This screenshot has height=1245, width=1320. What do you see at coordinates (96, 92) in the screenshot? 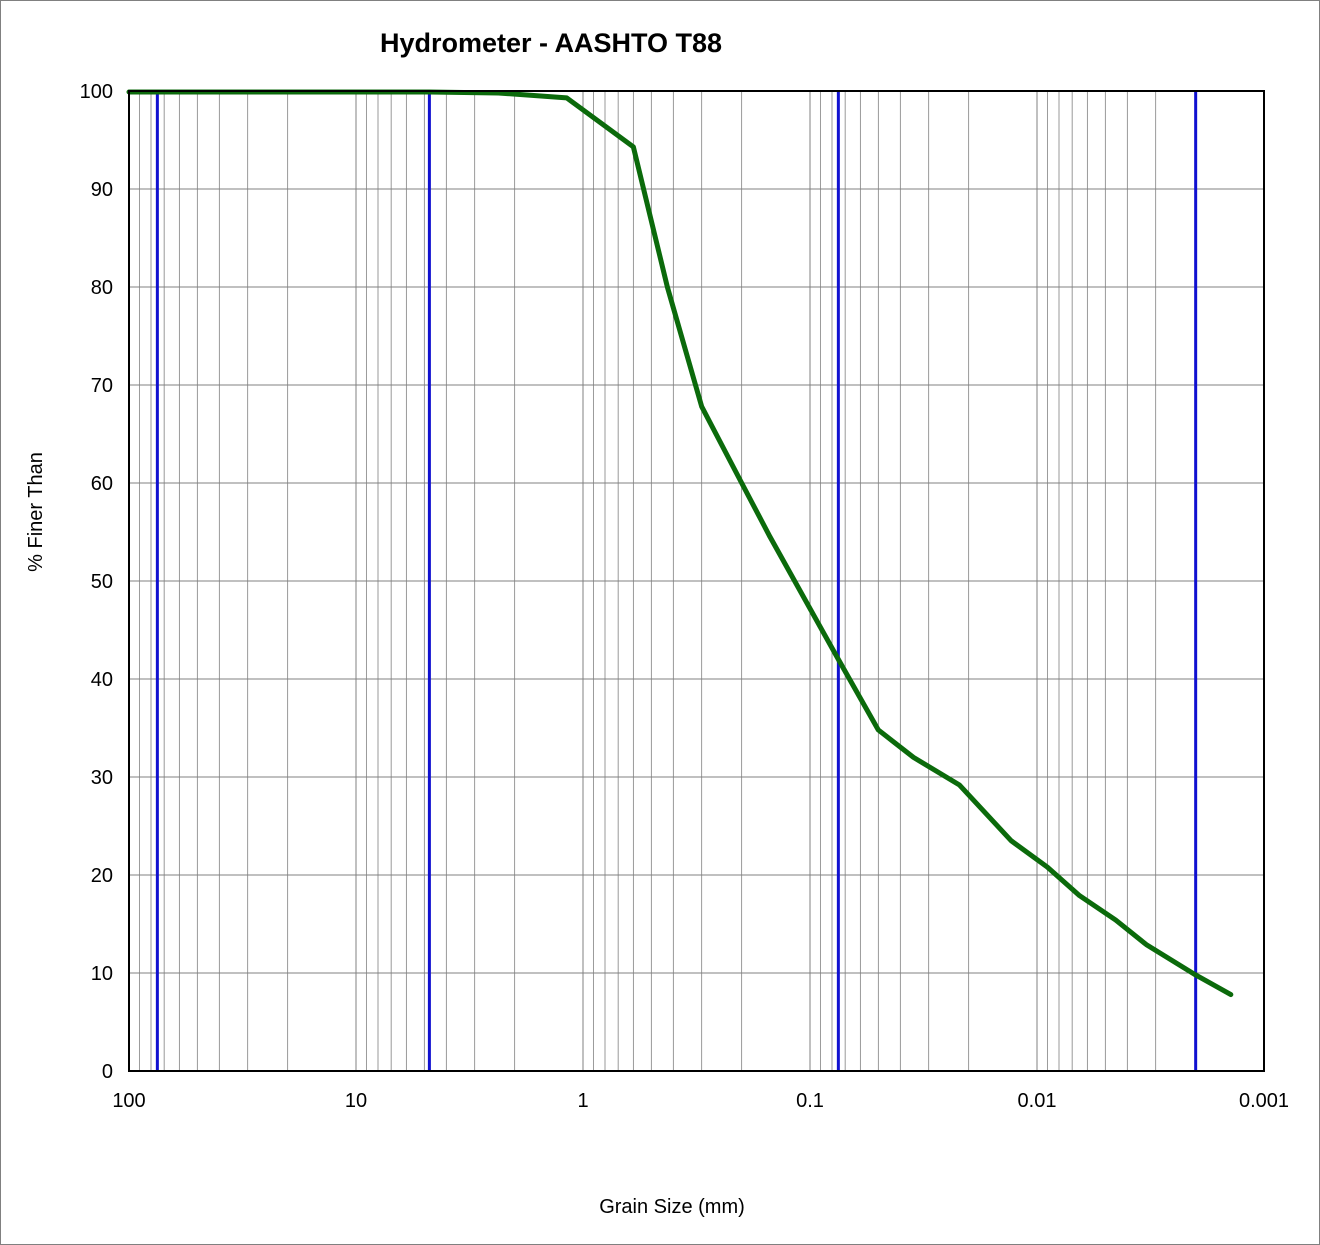
I see `y-tick-label: 100` at bounding box center [96, 92].